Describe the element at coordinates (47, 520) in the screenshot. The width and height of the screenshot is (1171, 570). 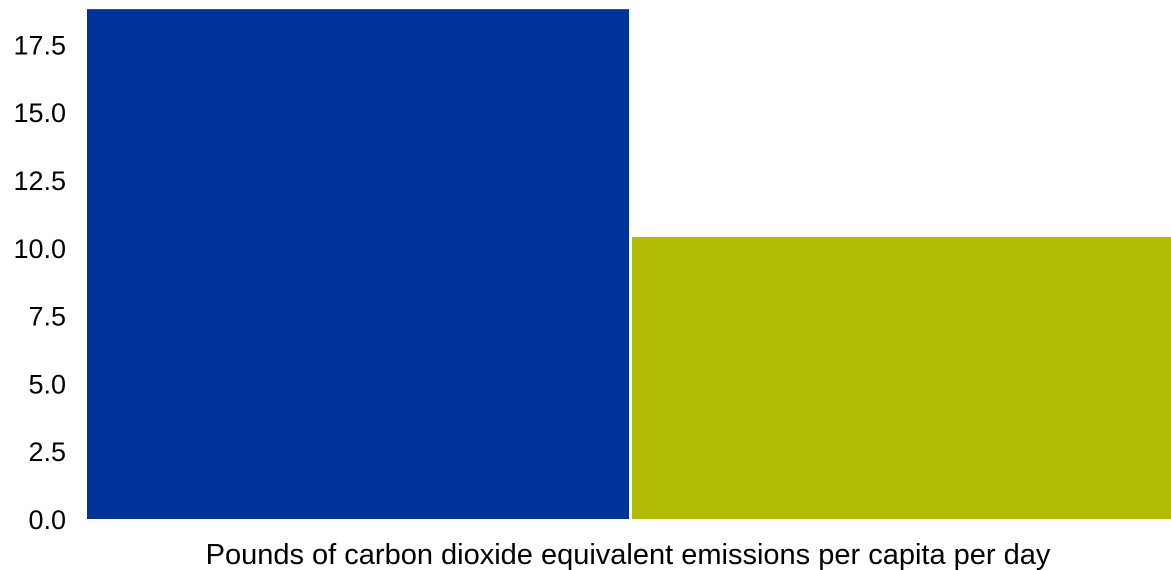
I see `y-tick-label: 0.0` at that location.